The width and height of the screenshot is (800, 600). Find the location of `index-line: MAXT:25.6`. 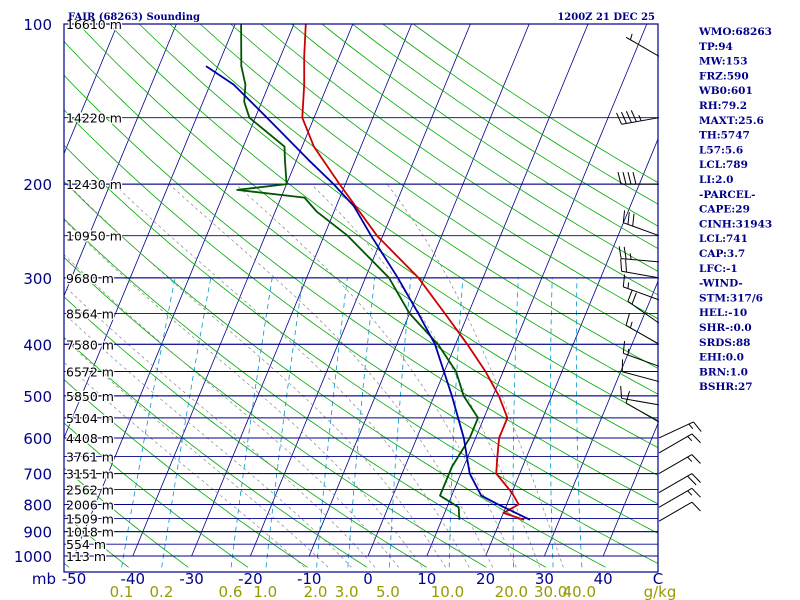

index-line: MAXT:25.6 is located at coordinates (731, 121).